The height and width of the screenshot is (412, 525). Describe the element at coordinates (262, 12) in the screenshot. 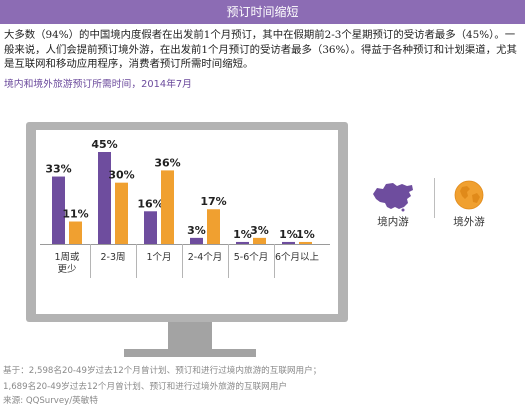

I see `page-title: 预订时间缩短` at that location.